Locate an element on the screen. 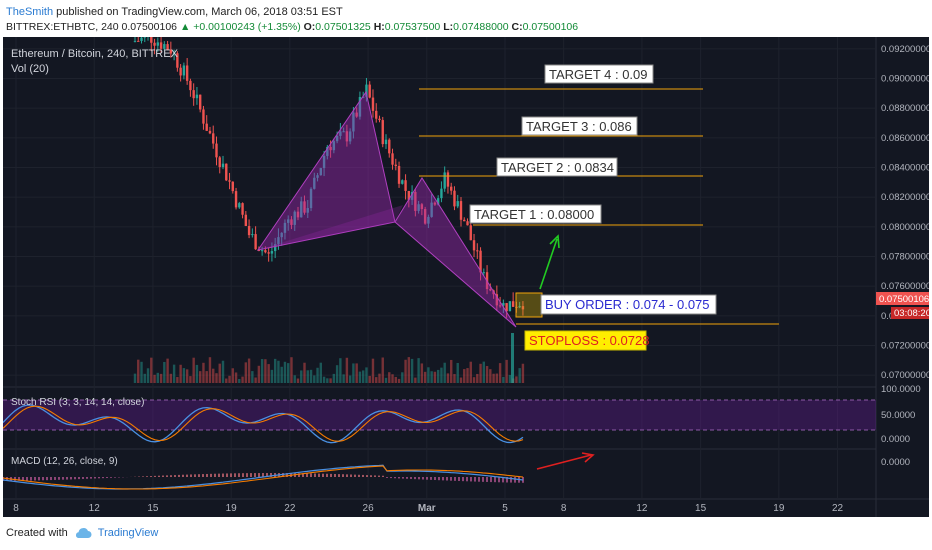  target1-label: TARGET 1 : 0.08000 is located at coordinates (535, 214).